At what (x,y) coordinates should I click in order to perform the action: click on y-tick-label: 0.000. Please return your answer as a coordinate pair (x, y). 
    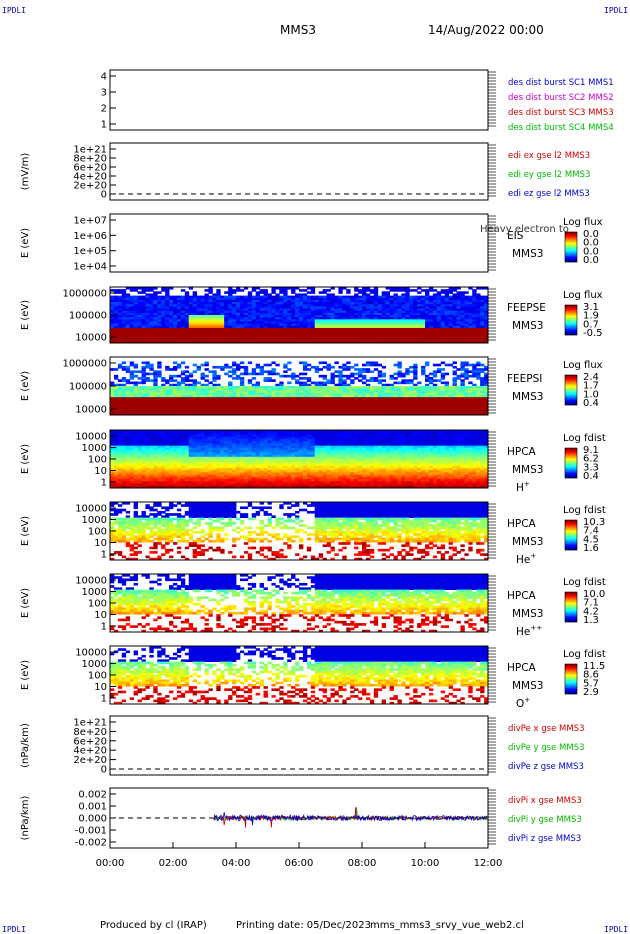
    Looking at the image, I should click on (92, 819).